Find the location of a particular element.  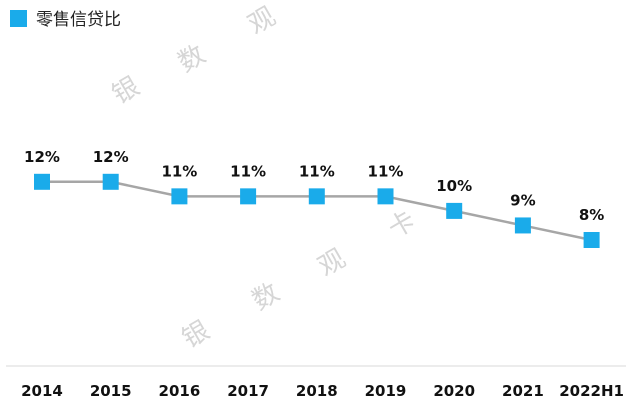

data-label: 8% is located at coordinates (591, 215).